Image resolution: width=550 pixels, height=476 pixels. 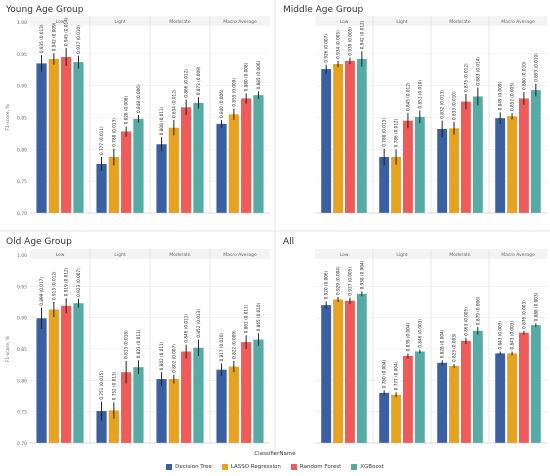 What do you see at coordinates (465, 321) in the screenshot?
I see `data-label: 0.863 (0.005)` at bounding box center [465, 321].